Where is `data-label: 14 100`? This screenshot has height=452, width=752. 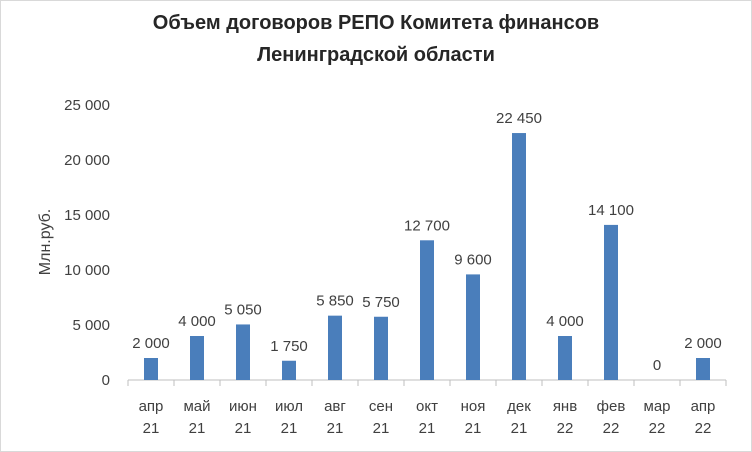 data-label: 14 100 is located at coordinates (611, 210).